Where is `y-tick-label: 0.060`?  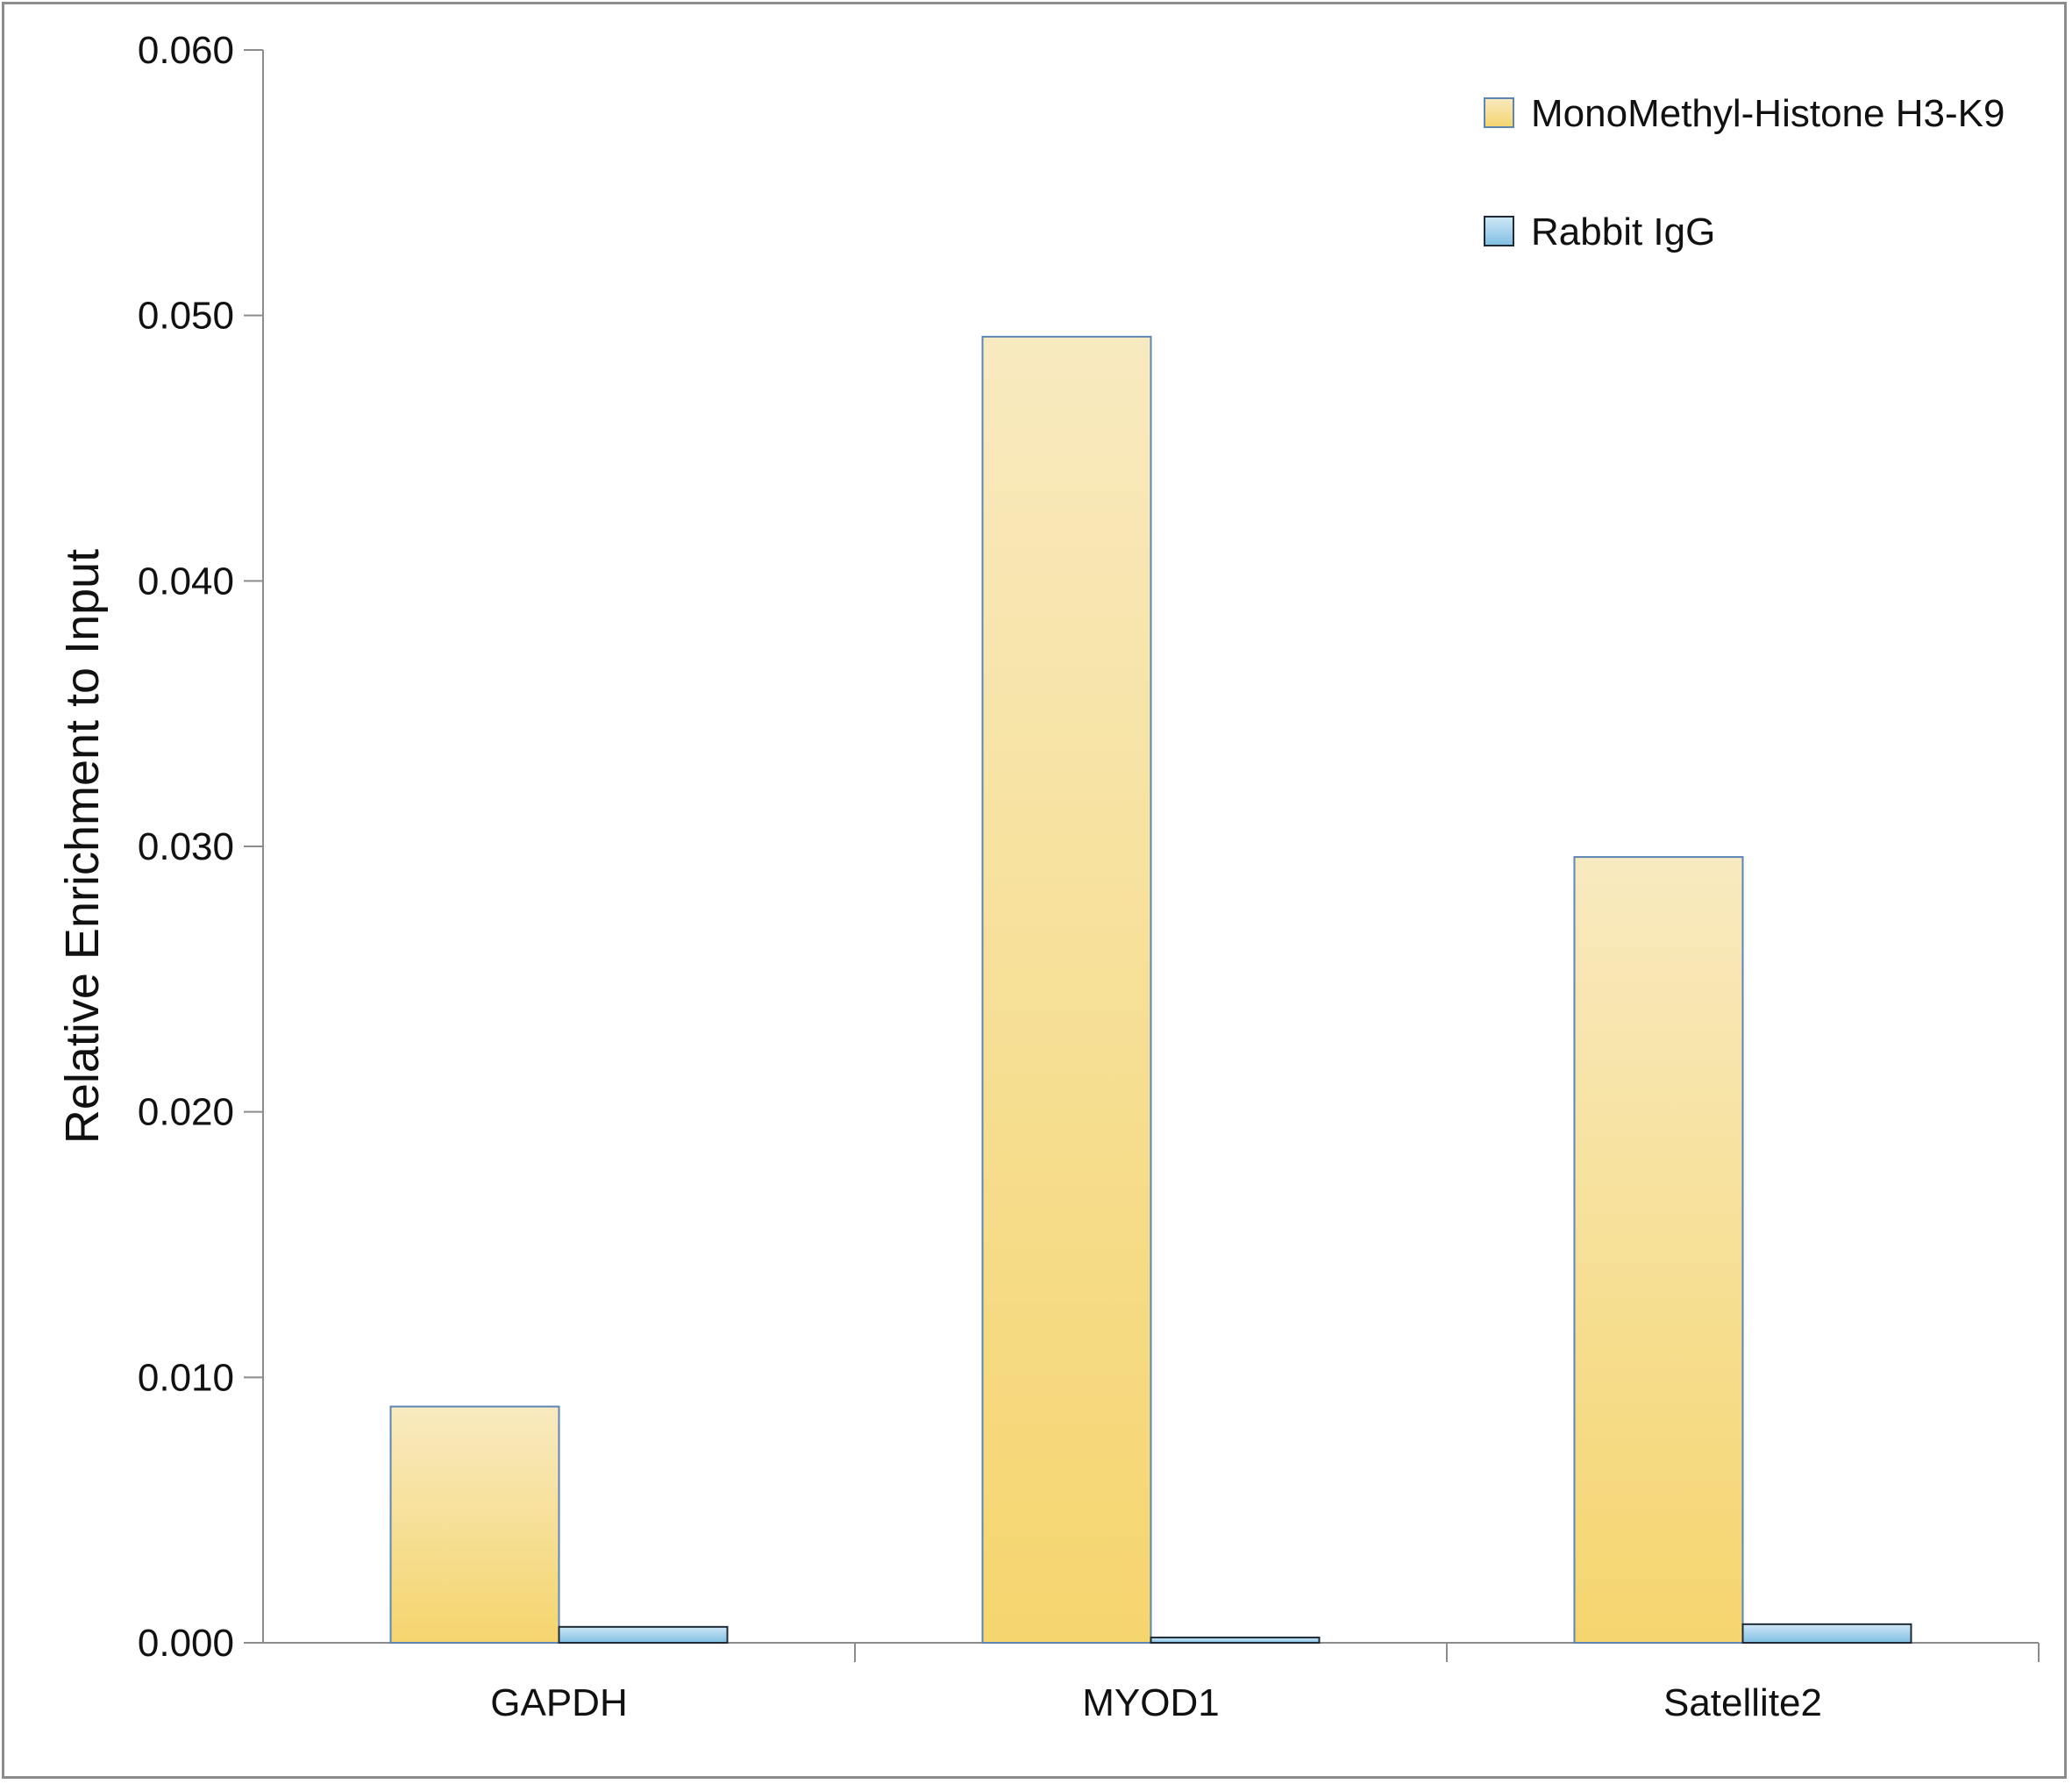
y-tick-label: 0.060 is located at coordinates (186, 50).